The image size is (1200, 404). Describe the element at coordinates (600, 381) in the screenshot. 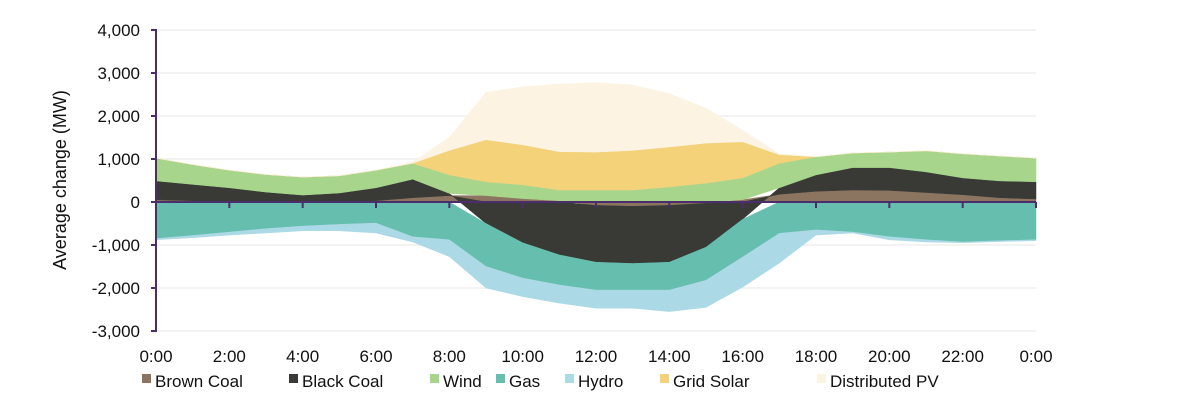

I see `legend-label: Hydro` at that location.